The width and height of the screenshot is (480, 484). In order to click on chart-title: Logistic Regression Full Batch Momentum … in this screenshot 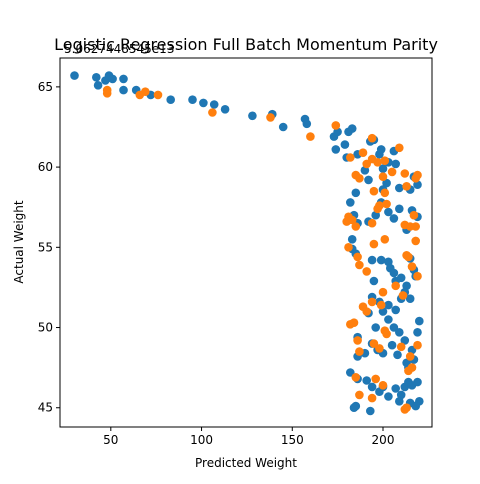, I will do `click(246, 44)`.